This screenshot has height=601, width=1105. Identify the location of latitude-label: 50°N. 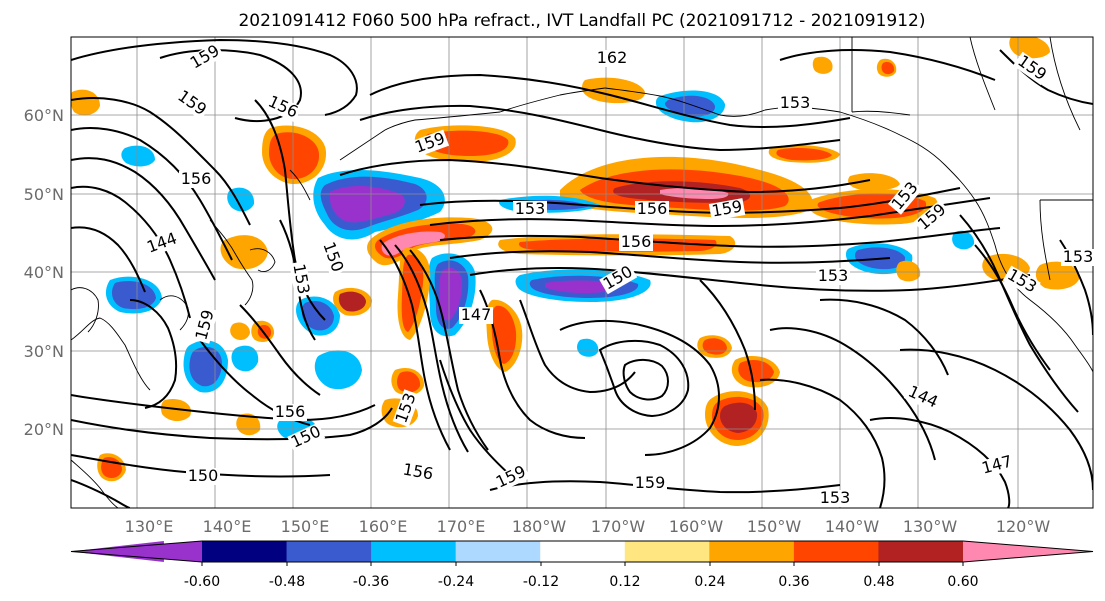
(44, 194).